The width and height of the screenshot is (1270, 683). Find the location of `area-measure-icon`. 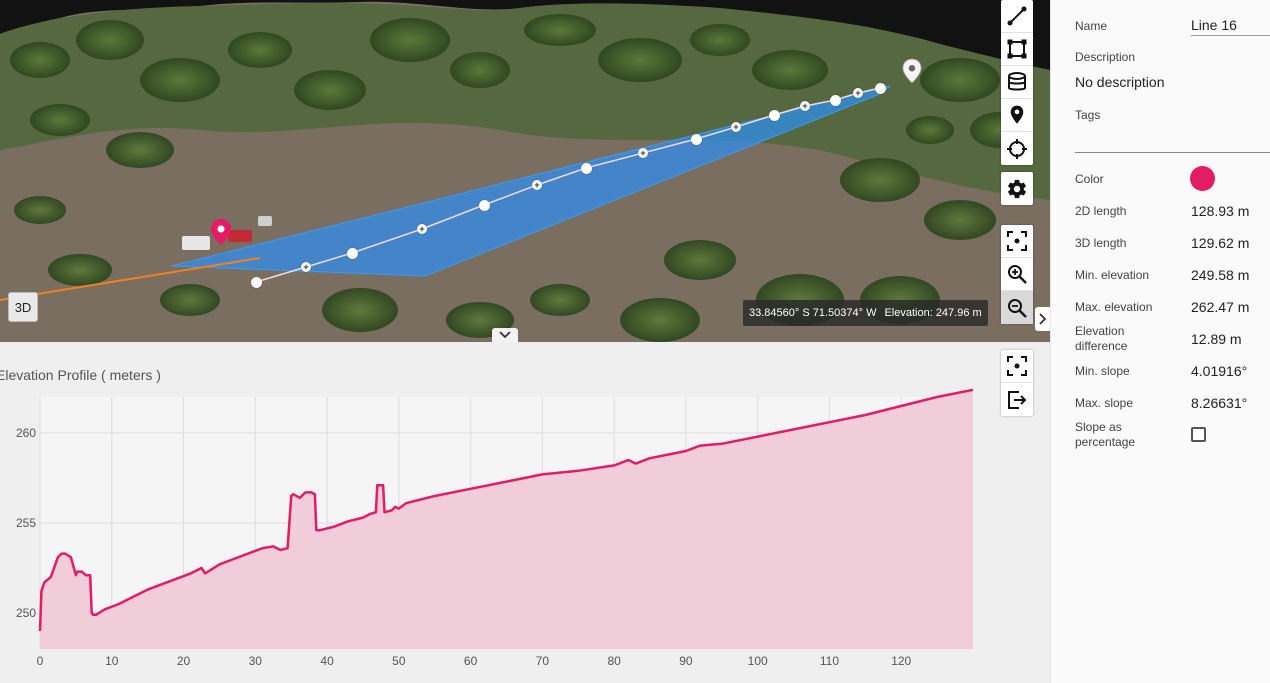

area-measure-icon is located at coordinates (1017, 49).